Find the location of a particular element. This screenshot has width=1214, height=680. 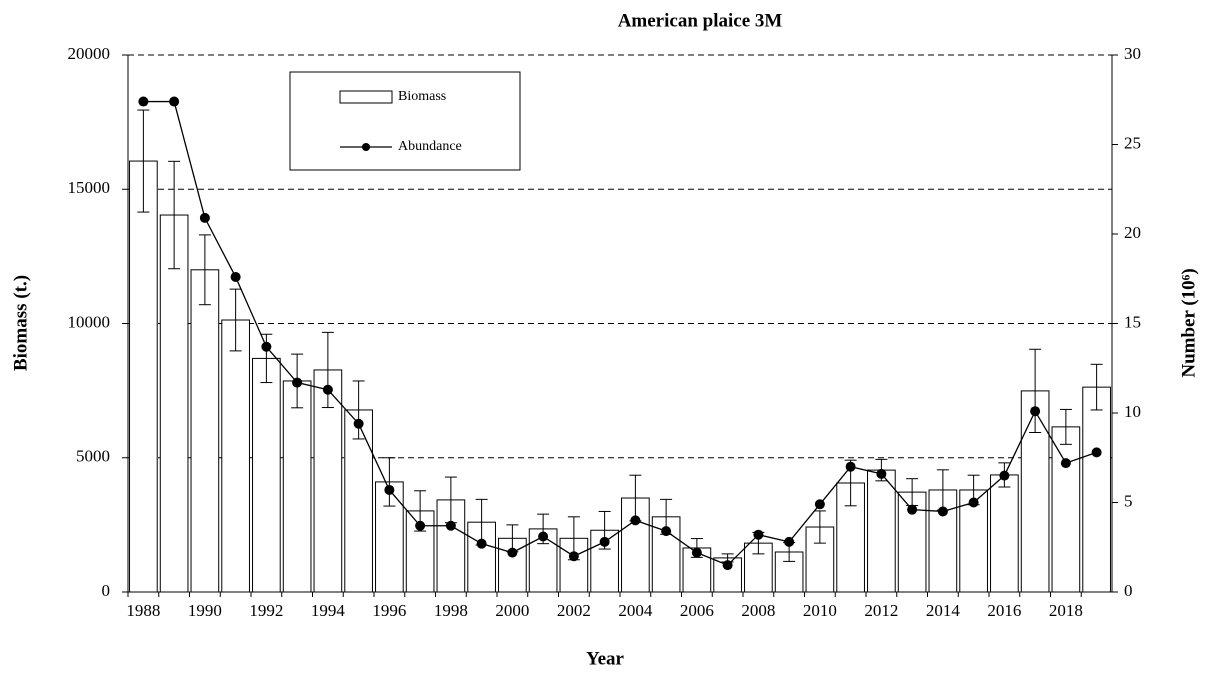

y2-axis-title: Number (10⁶) is located at coordinates (1188, 322).